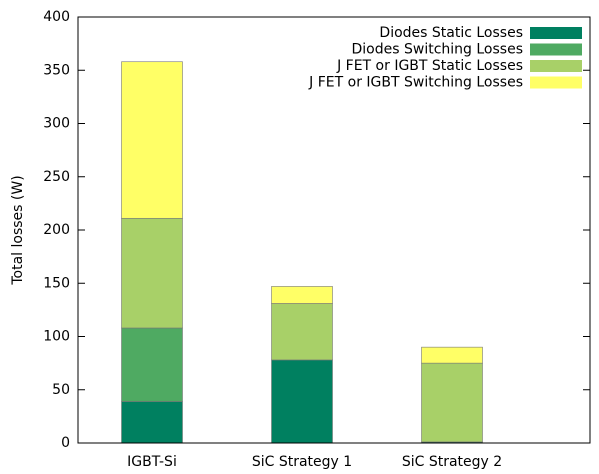  What do you see at coordinates (56, 230) in the screenshot?
I see `y-tick-label: 200` at bounding box center [56, 230].